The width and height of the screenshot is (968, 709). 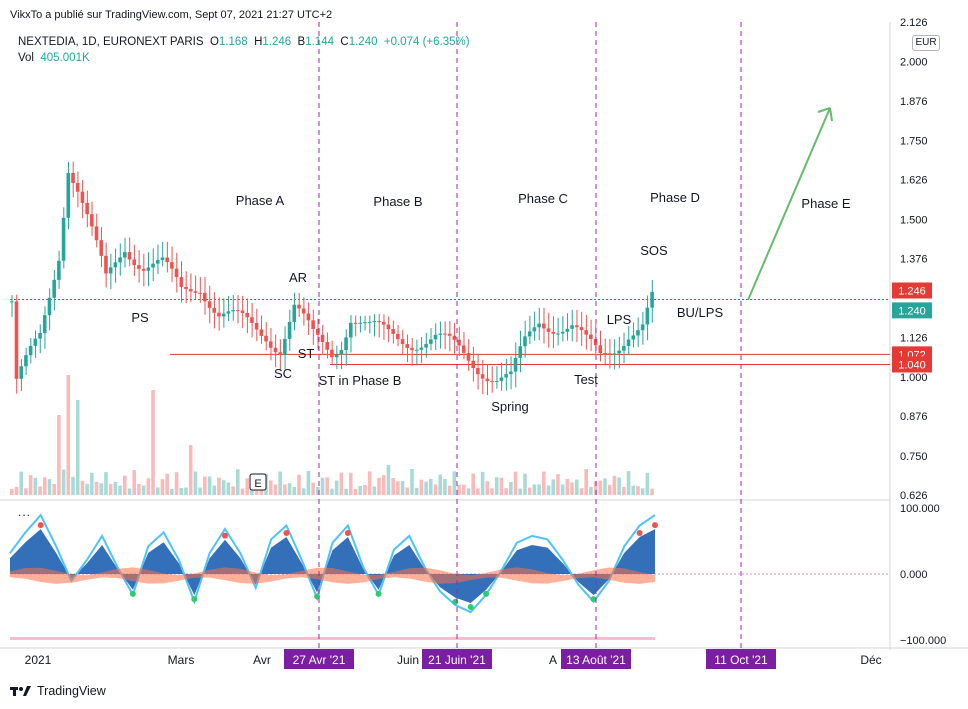 I want to click on wyckoff-annotation: PS, so click(x=140, y=317).